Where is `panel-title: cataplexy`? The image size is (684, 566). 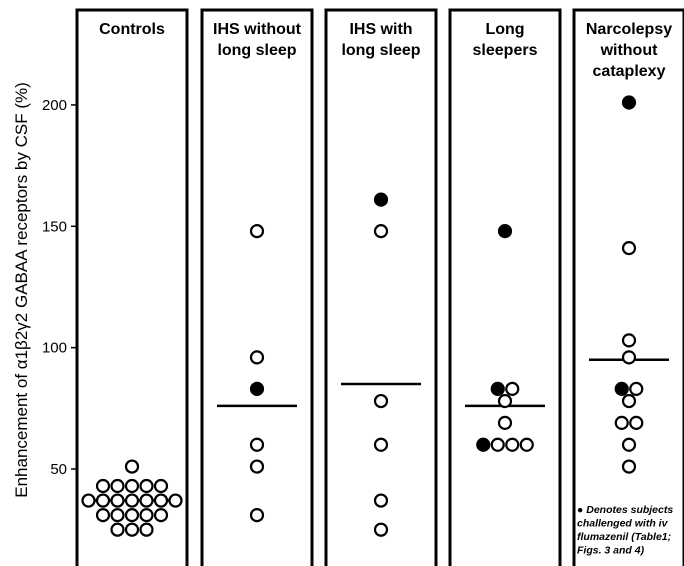 panel-title: cataplexy is located at coordinates (629, 71).